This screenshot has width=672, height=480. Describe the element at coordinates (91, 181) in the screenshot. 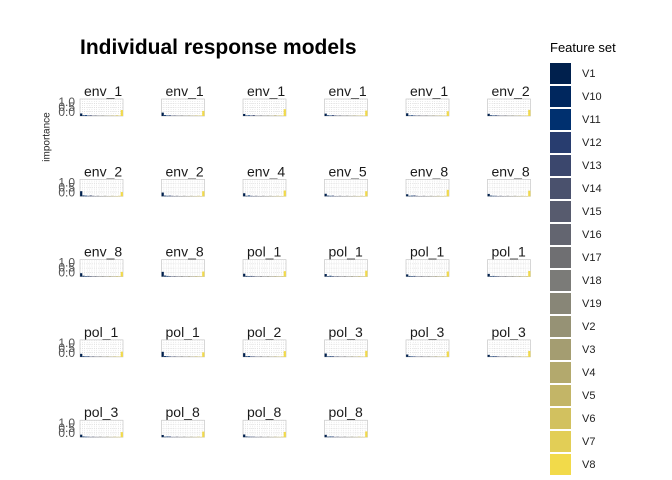

I see `facet-panel: env_2 1.00.50.0` at that location.